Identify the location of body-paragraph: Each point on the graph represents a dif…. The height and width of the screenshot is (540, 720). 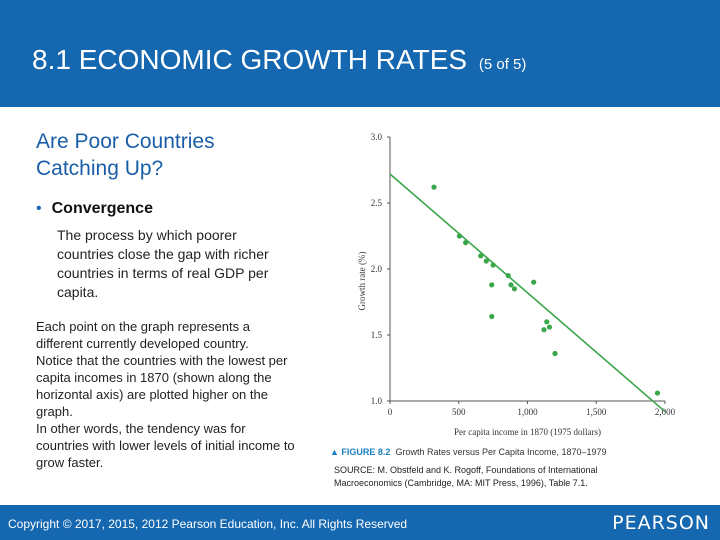
(167, 394).